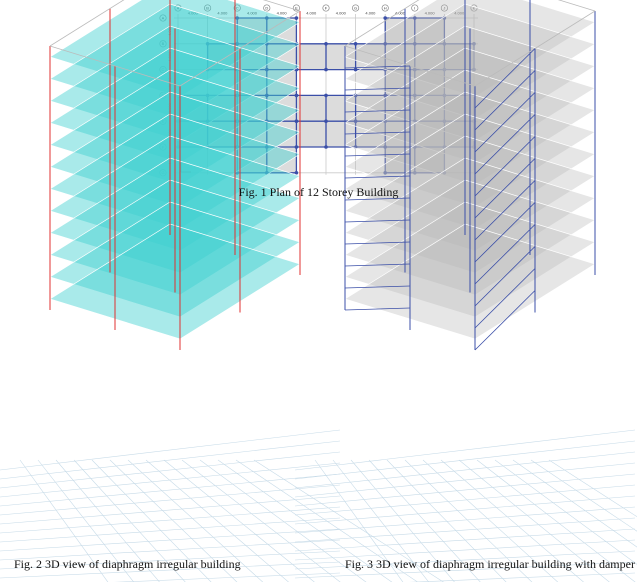 The width and height of the screenshot is (637, 582). Describe the element at coordinates (296, 7) in the screenshot. I see `grid-label-column: E` at that location.